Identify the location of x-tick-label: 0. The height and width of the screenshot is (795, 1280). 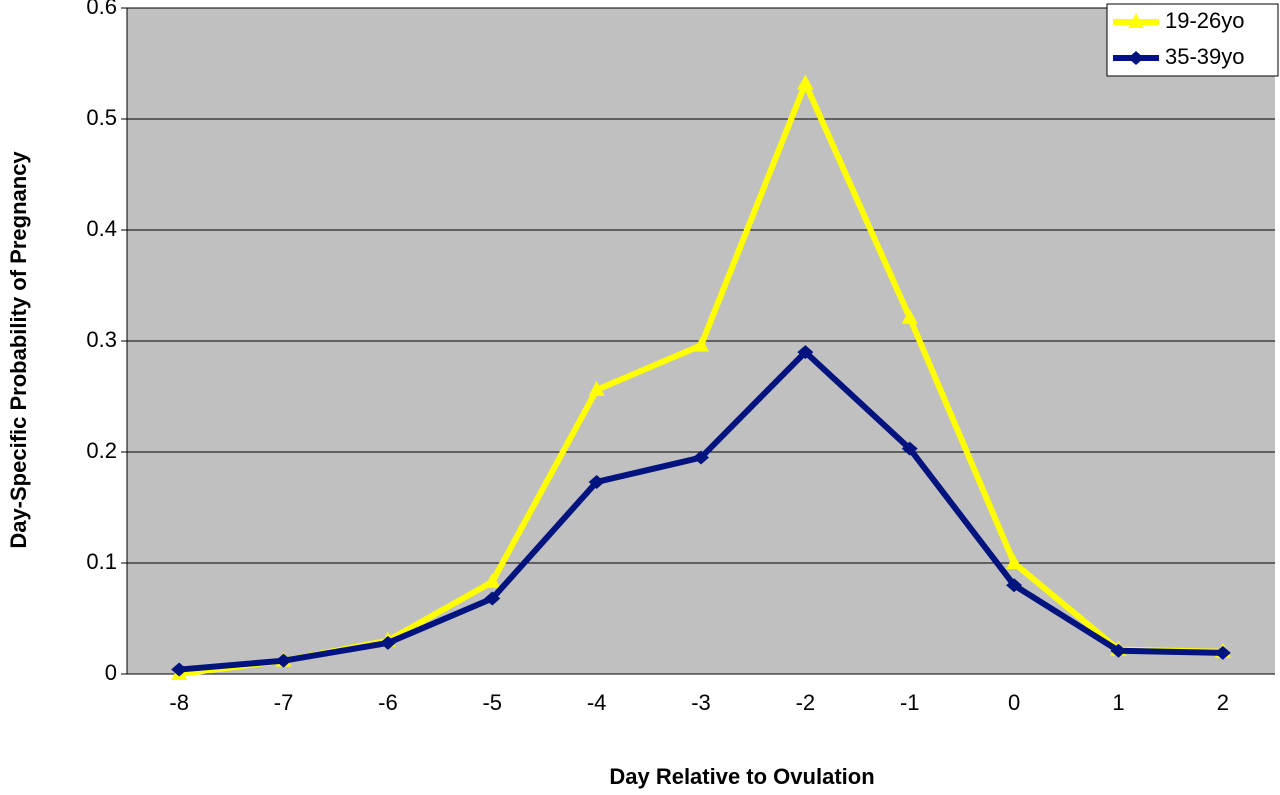
(1014, 702).